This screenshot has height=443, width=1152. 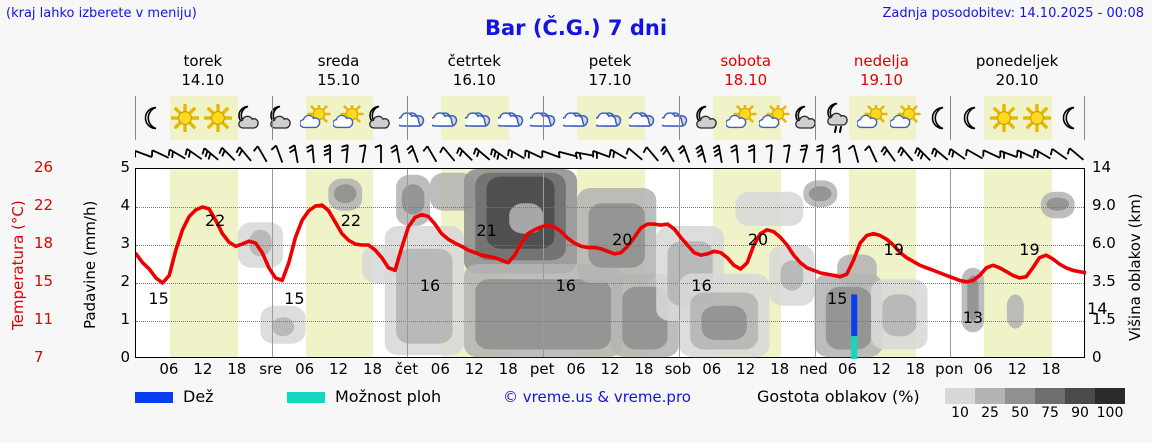 What do you see at coordinates (576, 28) in the screenshot?
I see `page-title: Bar (Č.G.) 7 dni` at bounding box center [576, 28].